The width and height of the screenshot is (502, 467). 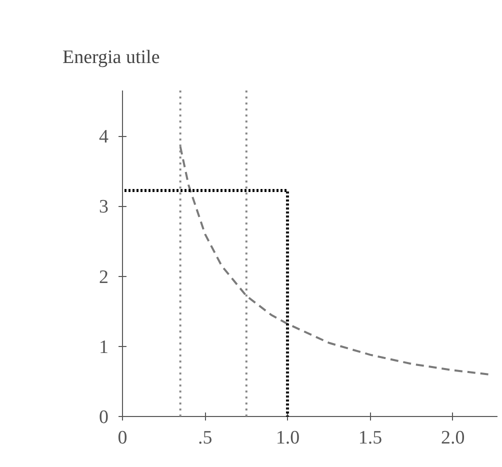 What do you see at coordinates (103, 347) in the screenshot?
I see `y-tick-label: 1` at bounding box center [103, 347].